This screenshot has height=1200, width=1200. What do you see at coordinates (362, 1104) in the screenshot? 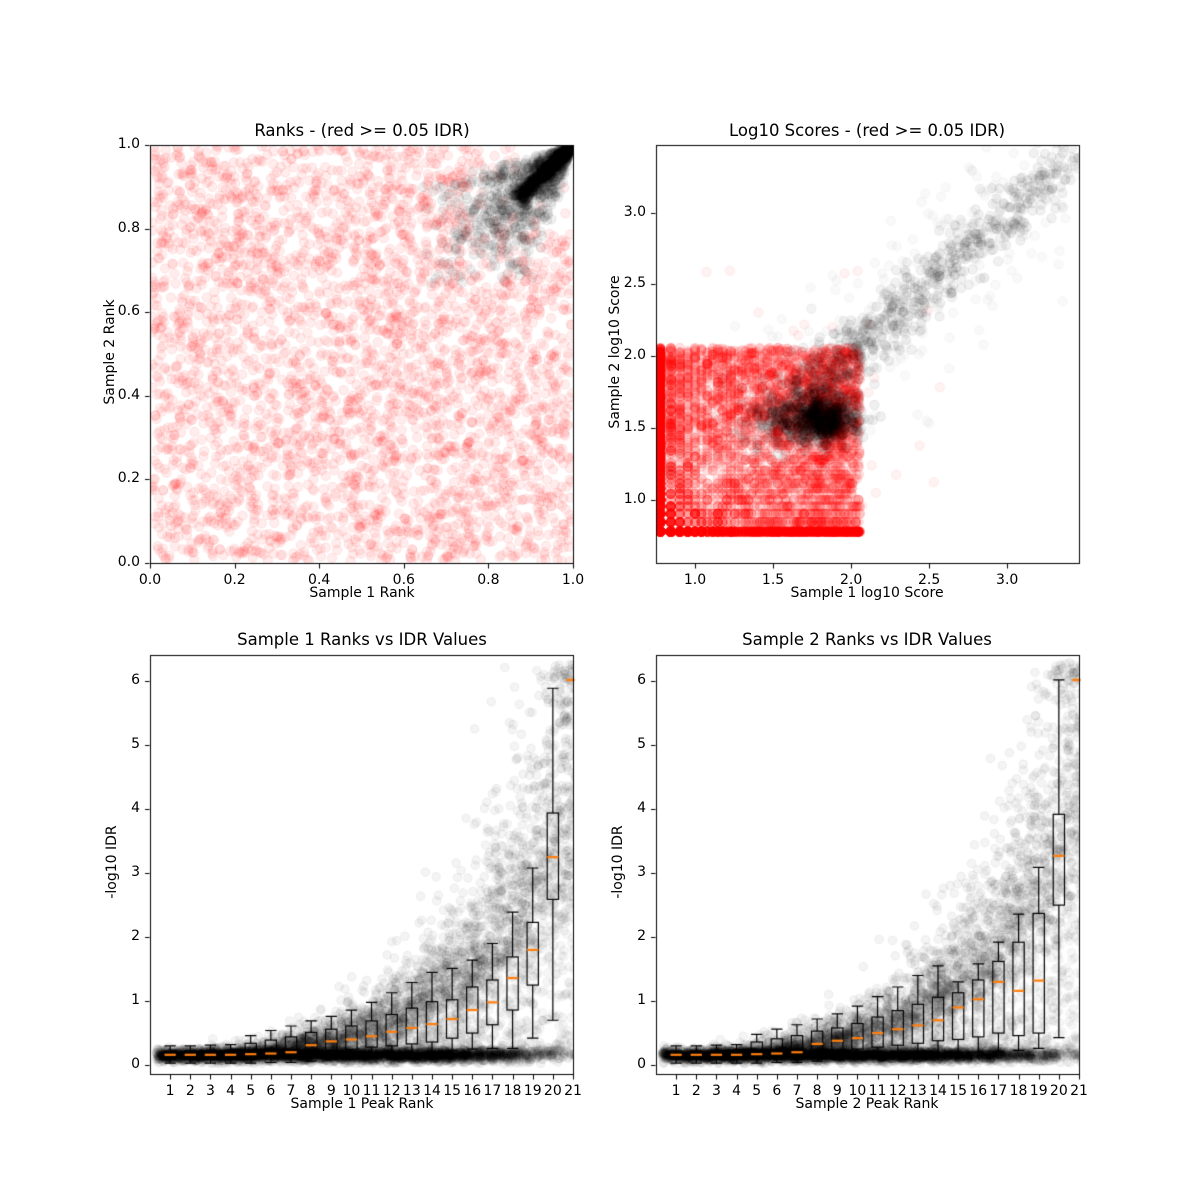
I see `x-axis-label-sample1-peak-rank: Sample 1 Peak Rank` at bounding box center [362, 1104].